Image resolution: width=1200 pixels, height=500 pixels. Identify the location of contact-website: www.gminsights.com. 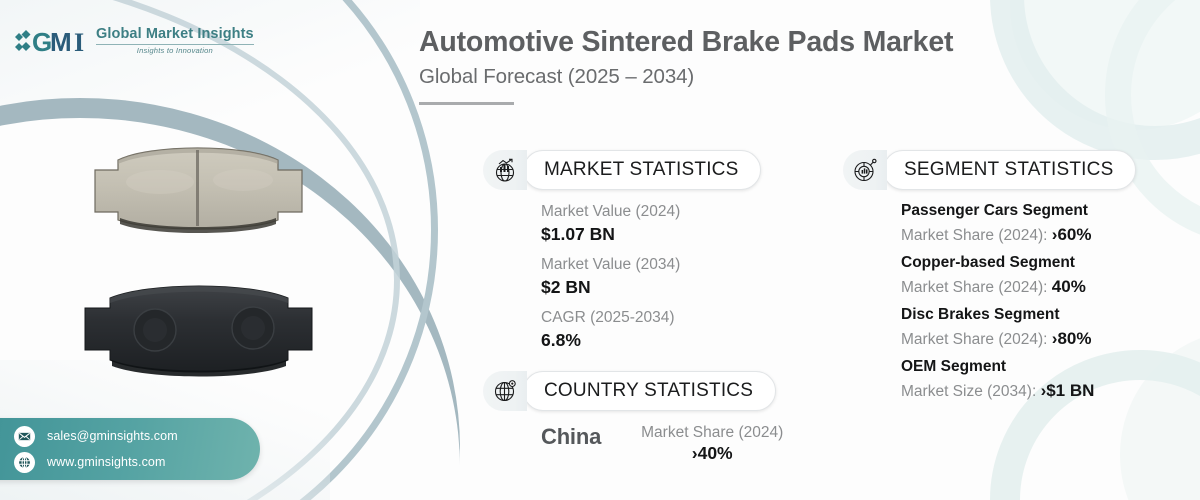
(106, 462).